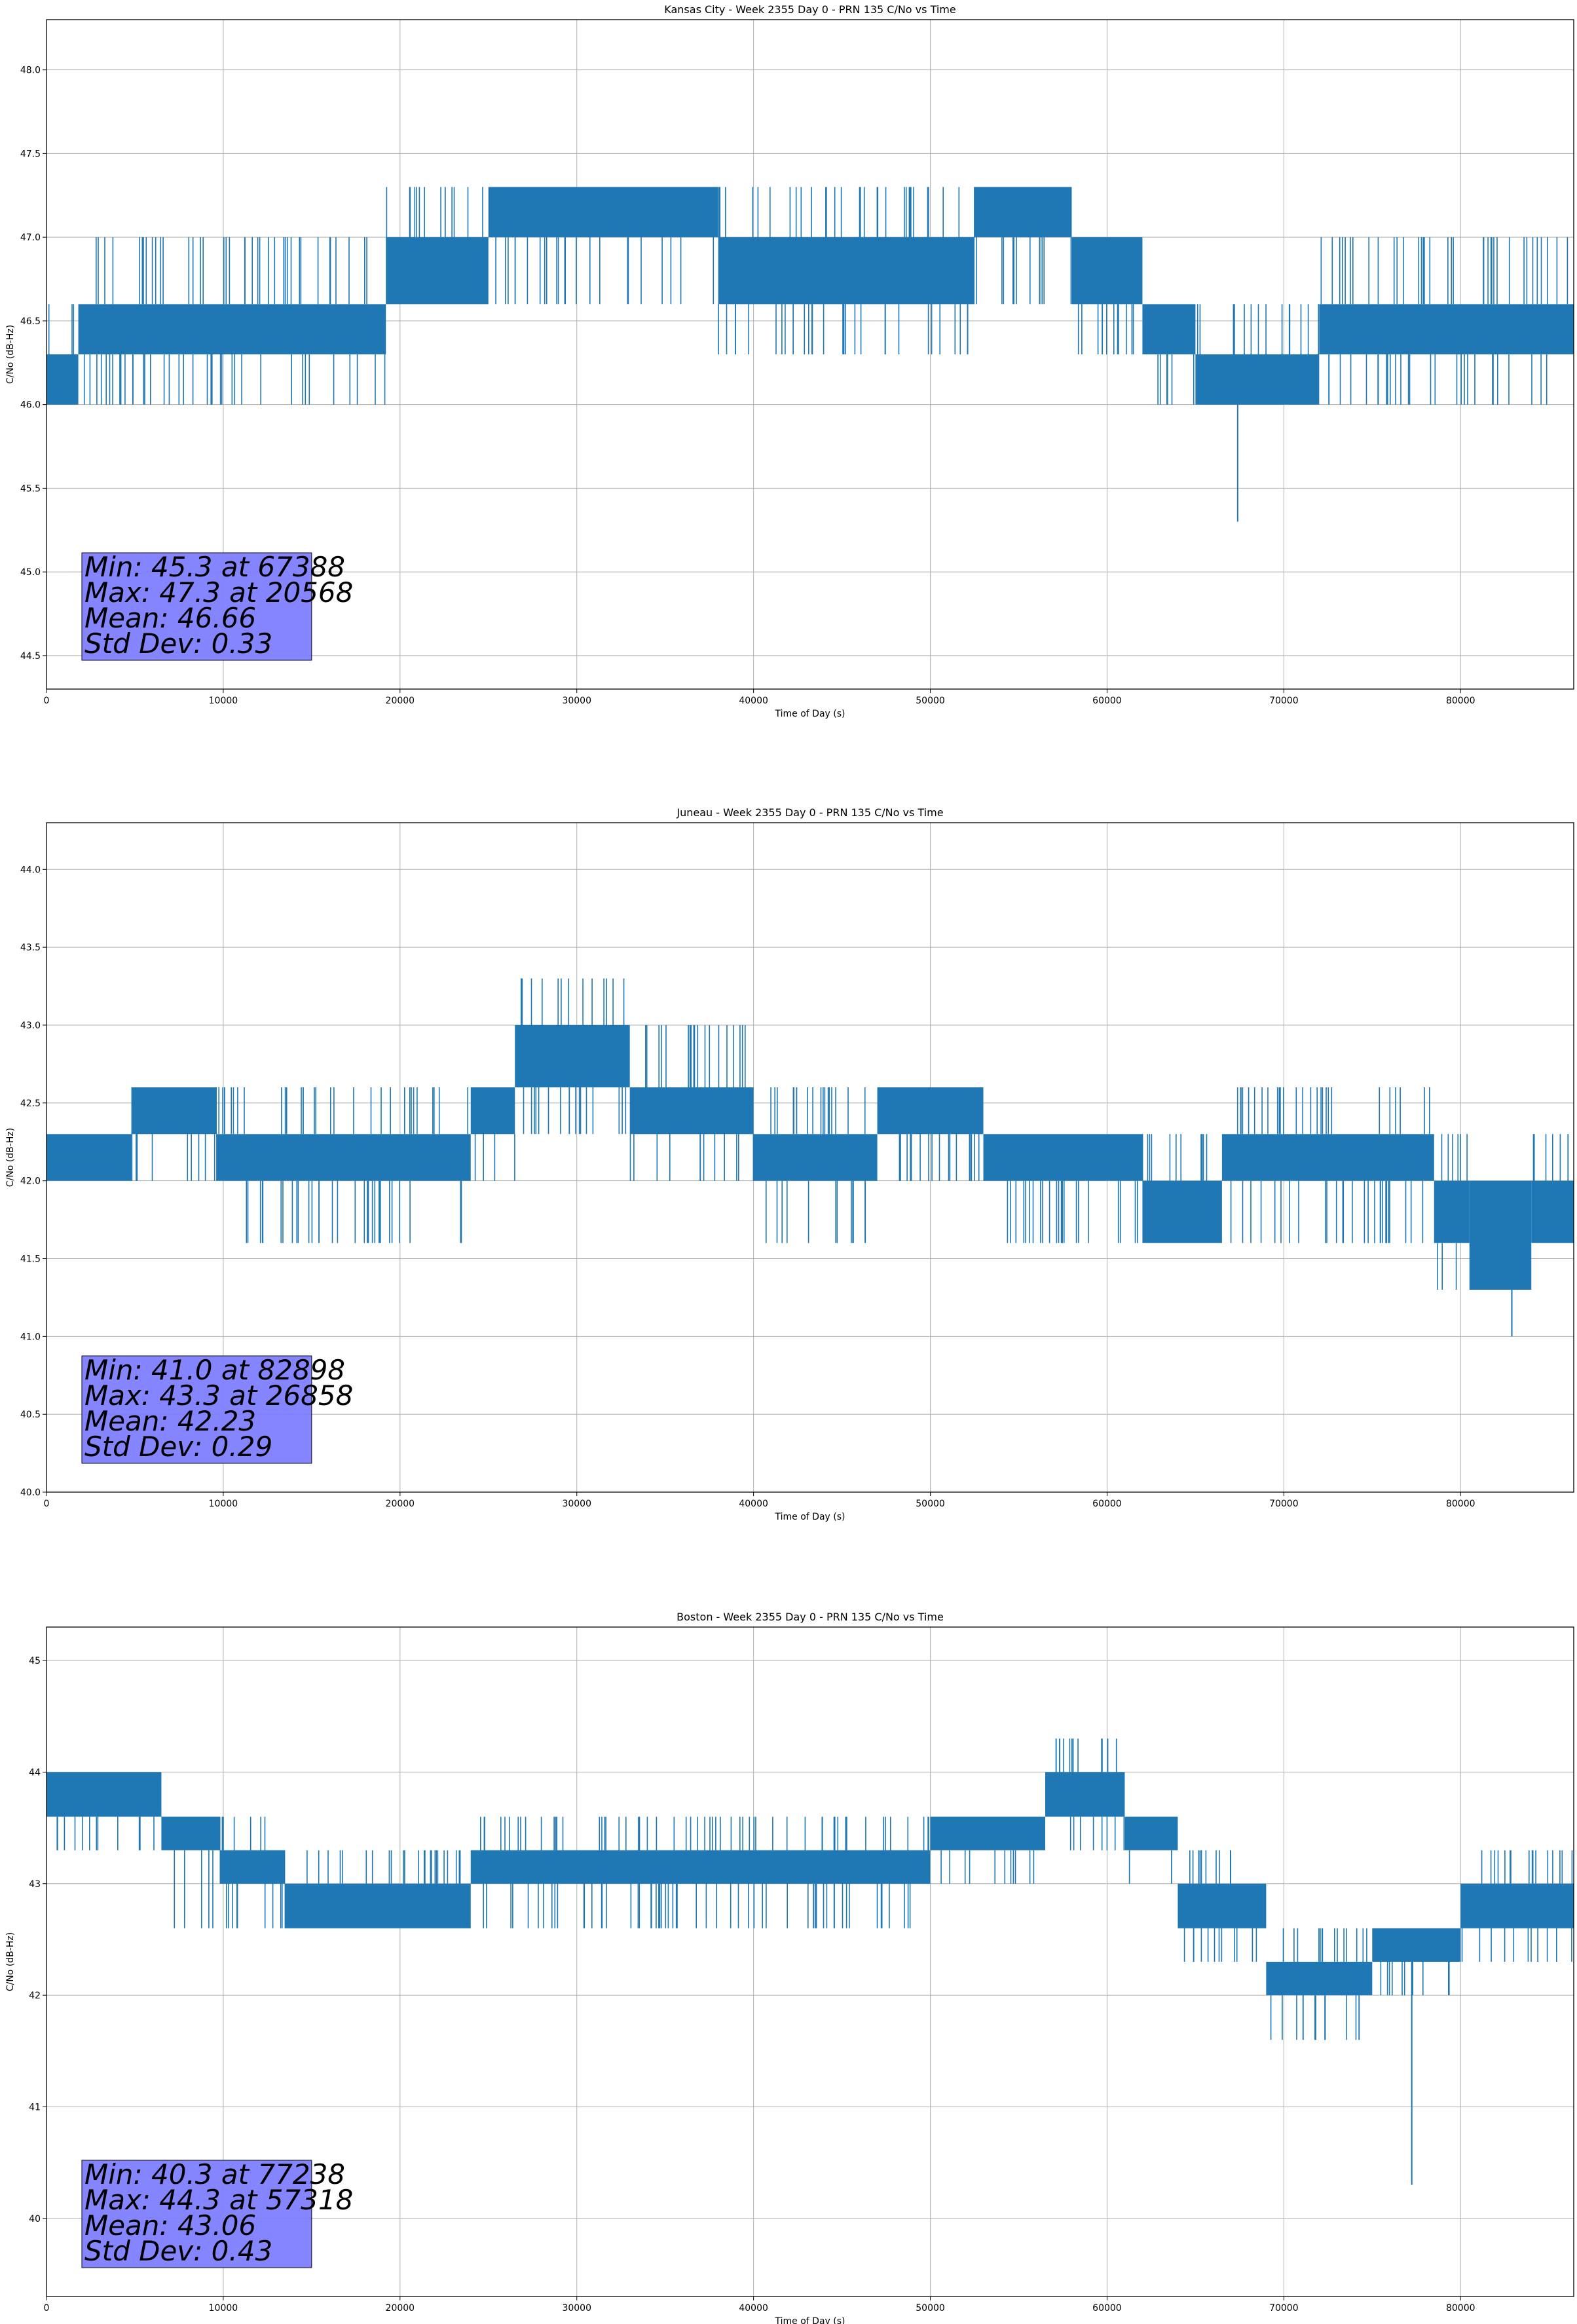 Image resolution: width=1577 pixels, height=2324 pixels. I want to click on chart-1-xtick-label-1: 10000, so click(223, 1504).